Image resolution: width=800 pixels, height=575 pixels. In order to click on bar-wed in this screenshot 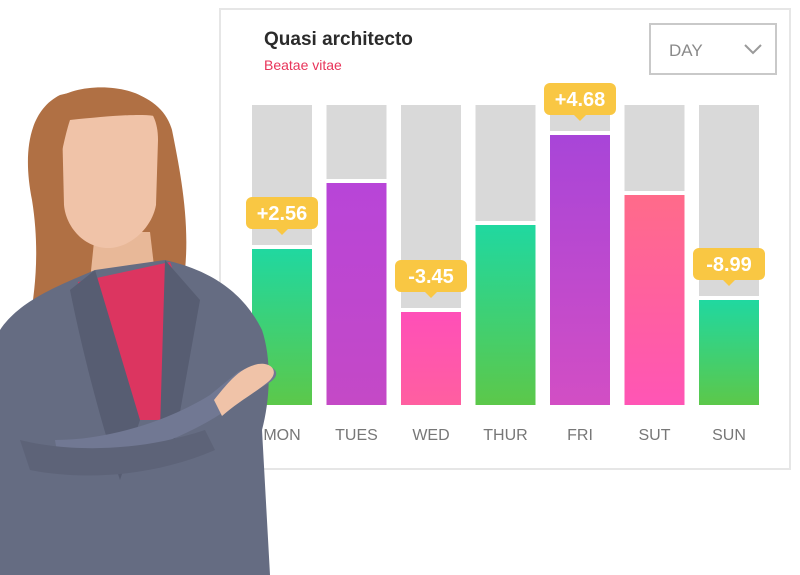, I will do `click(431, 358)`.